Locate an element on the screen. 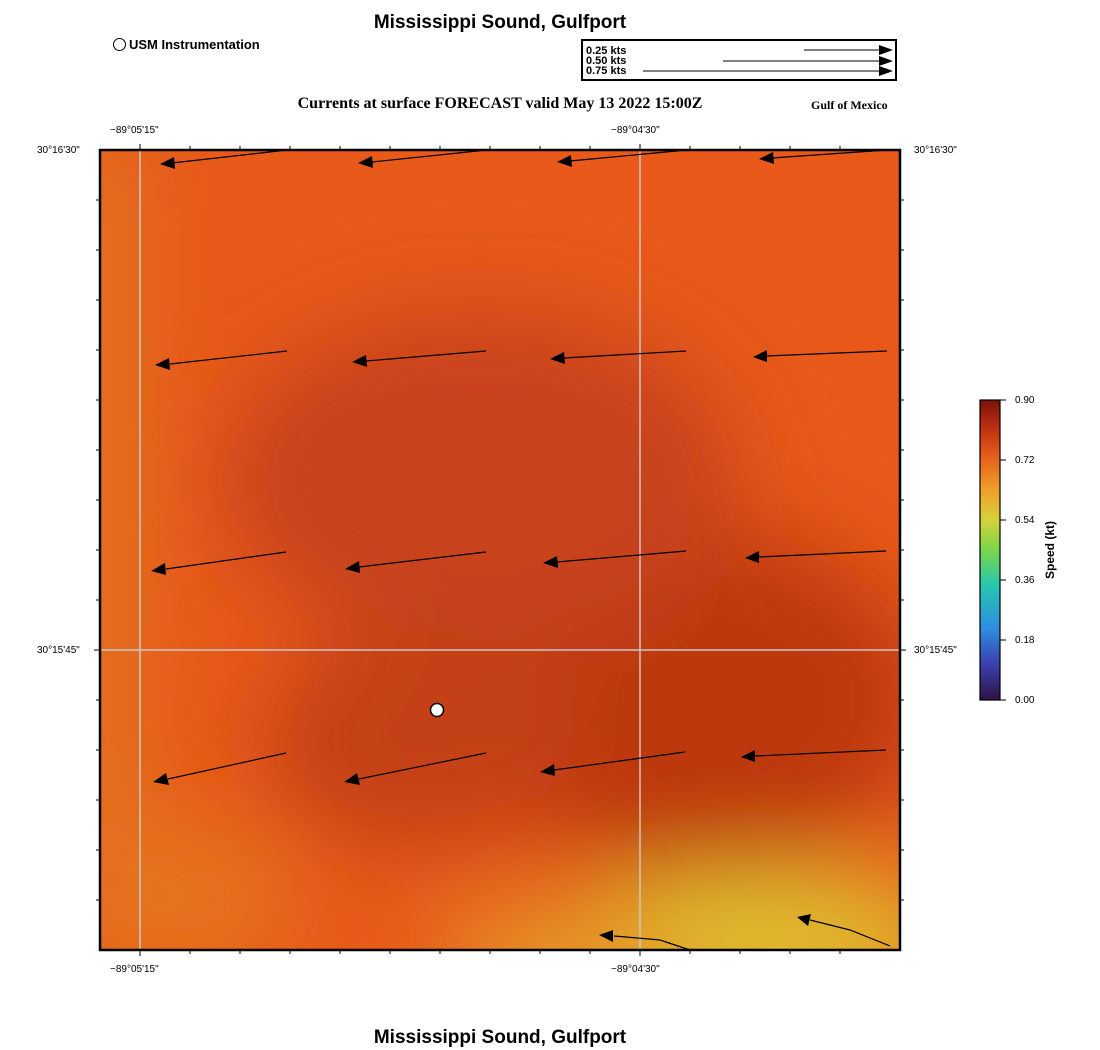 This screenshot has width=1100, height=1050. legend-row-label: 0.50 kts is located at coordinates (606, 61).